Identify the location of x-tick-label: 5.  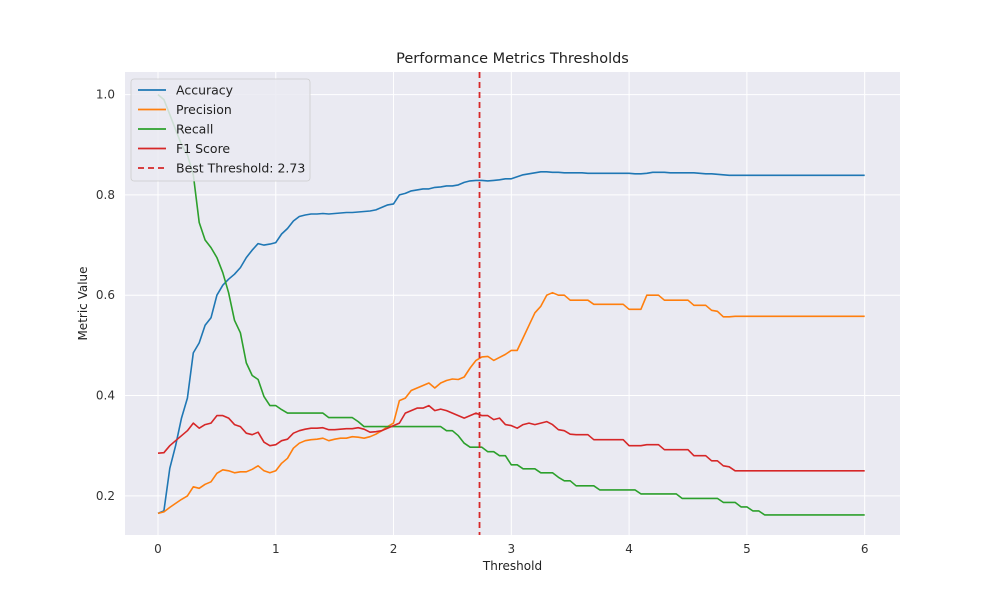
(747, 549).